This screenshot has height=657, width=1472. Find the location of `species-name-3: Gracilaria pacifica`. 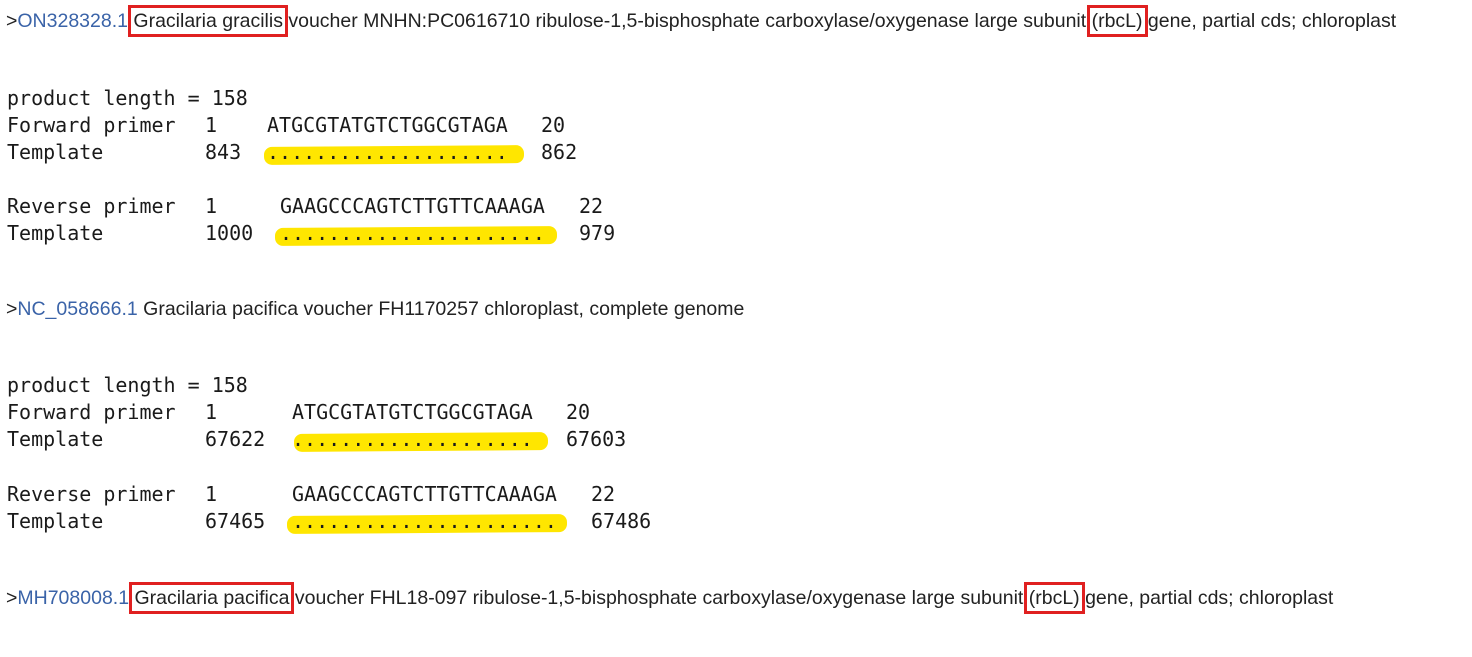

species-name-3: Gracilaria pacifica is located at coordinates (212, 598).